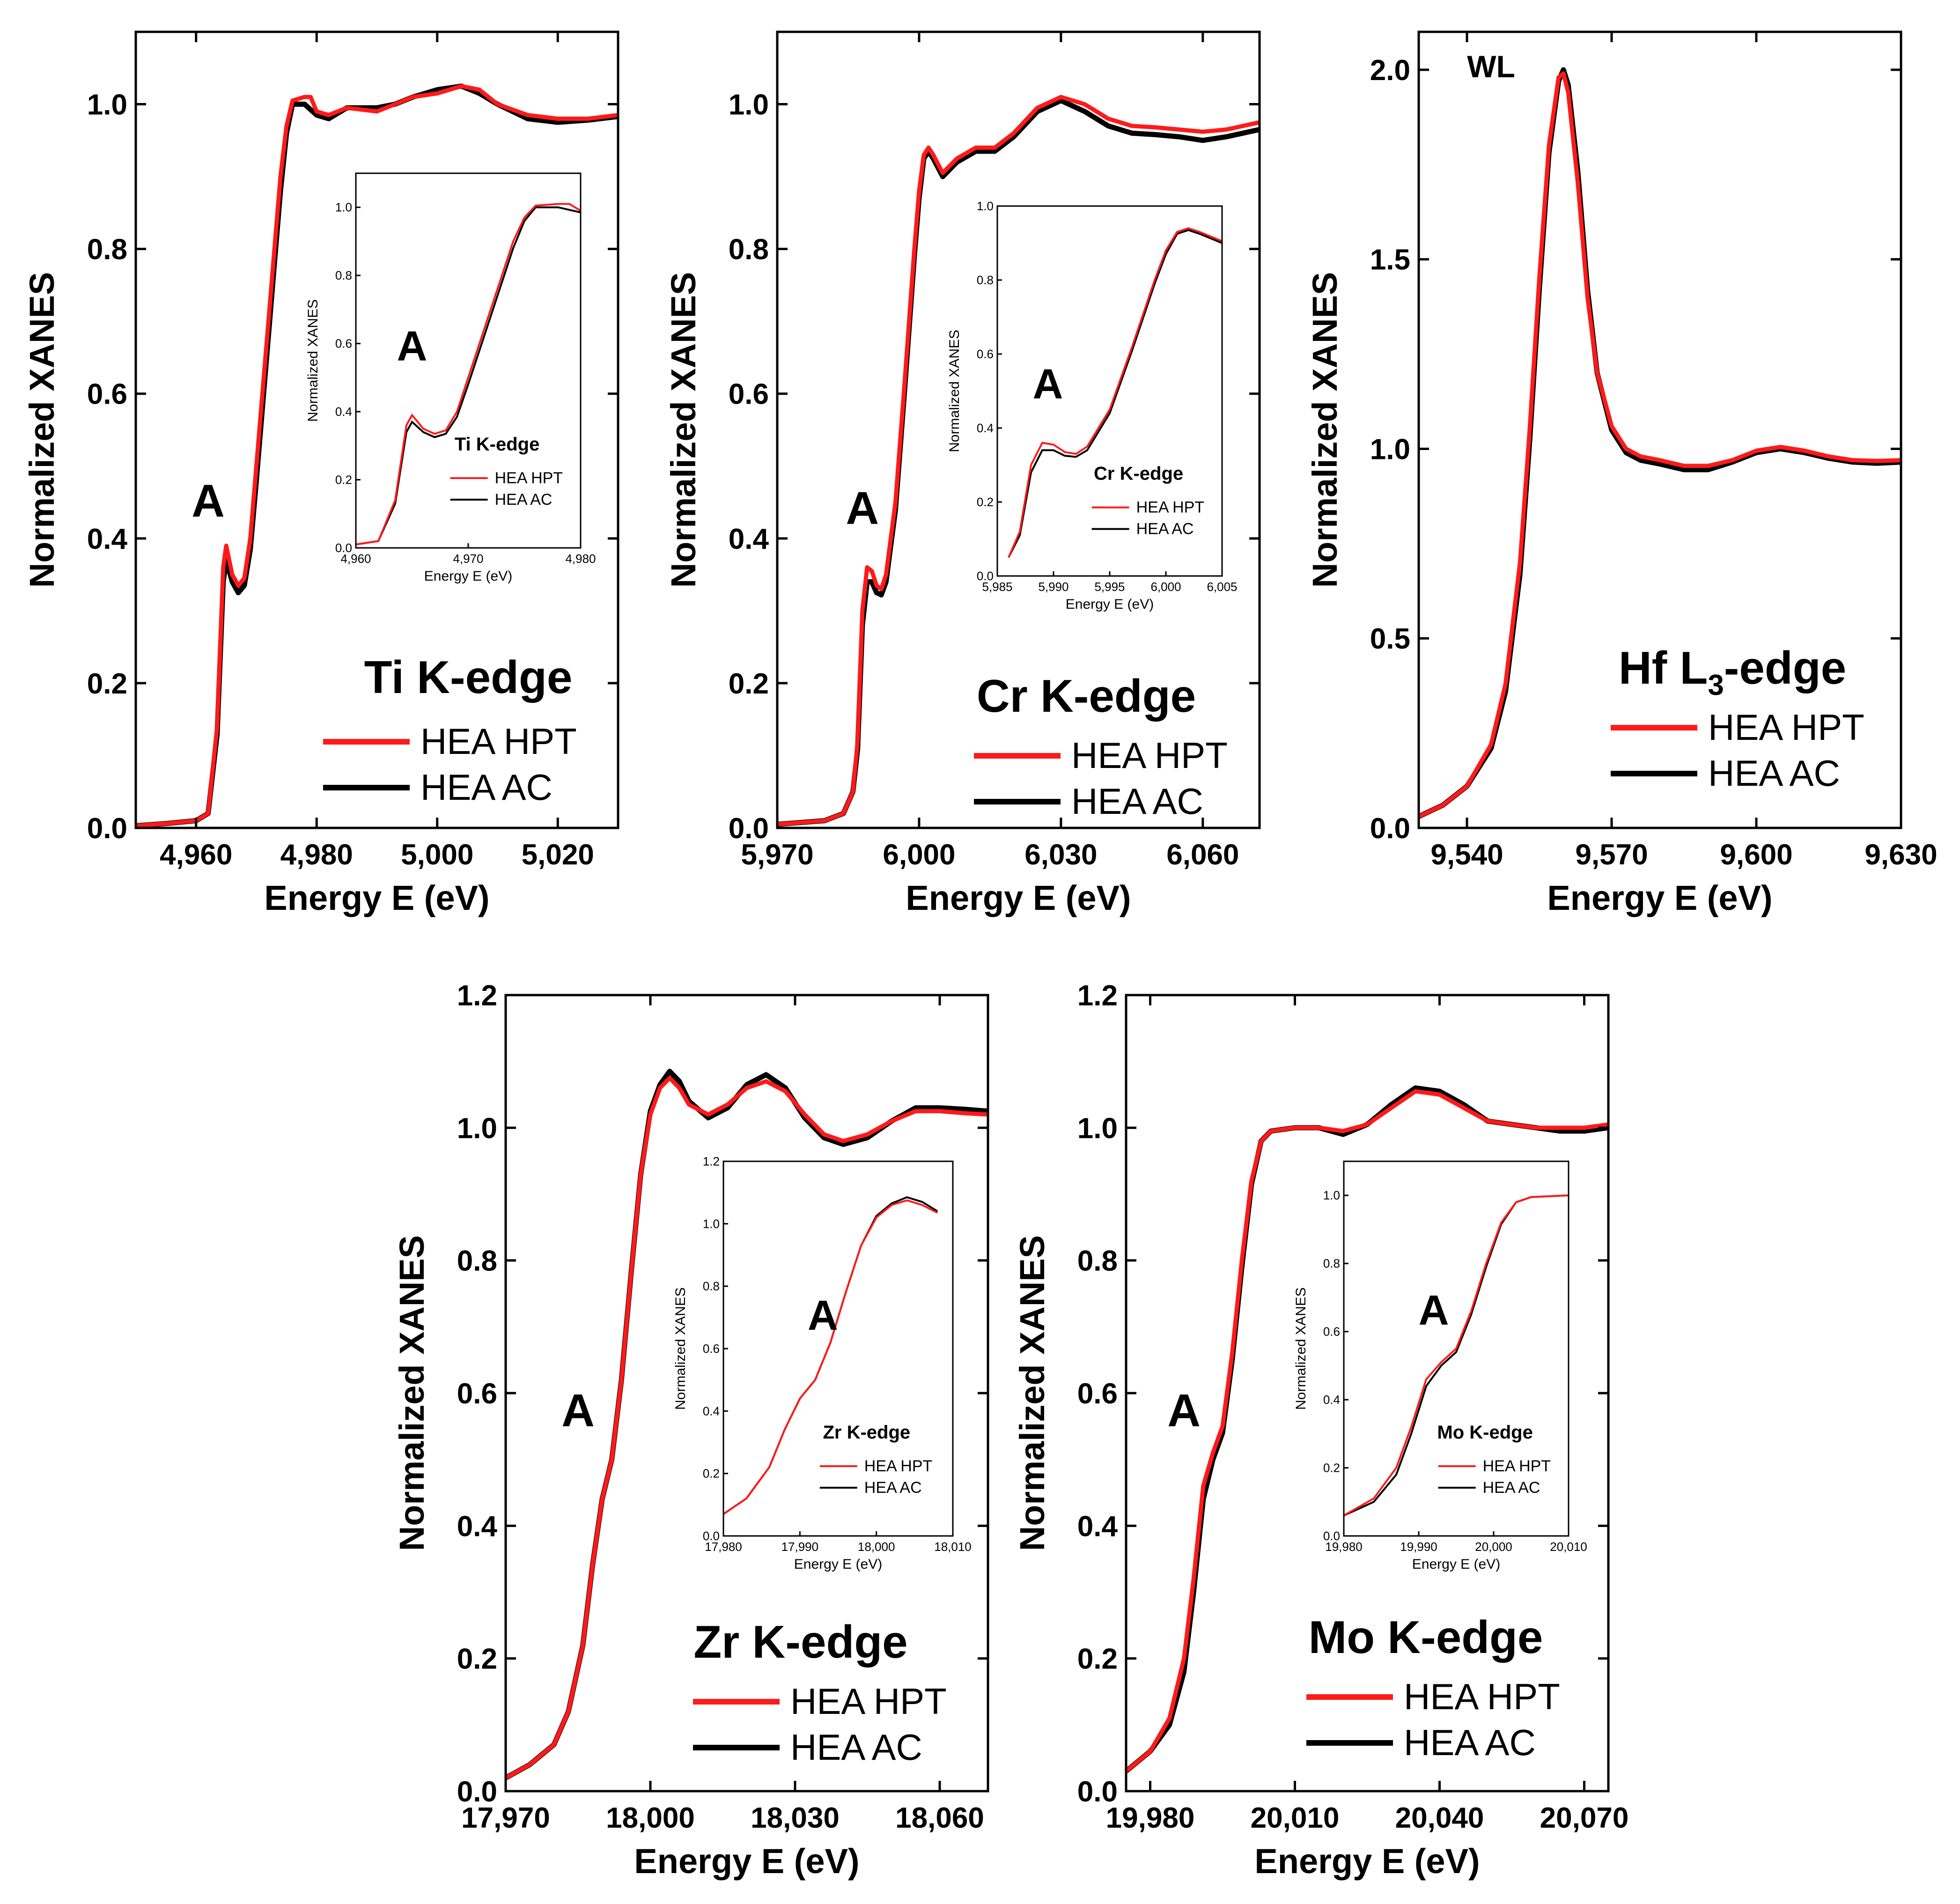 This screenshot has width=1960, height=1904. What do you see at coordinates (477, 996) in the screenshot?
I see `y-tick-label: 1.2` at bounding box center [477, 996].